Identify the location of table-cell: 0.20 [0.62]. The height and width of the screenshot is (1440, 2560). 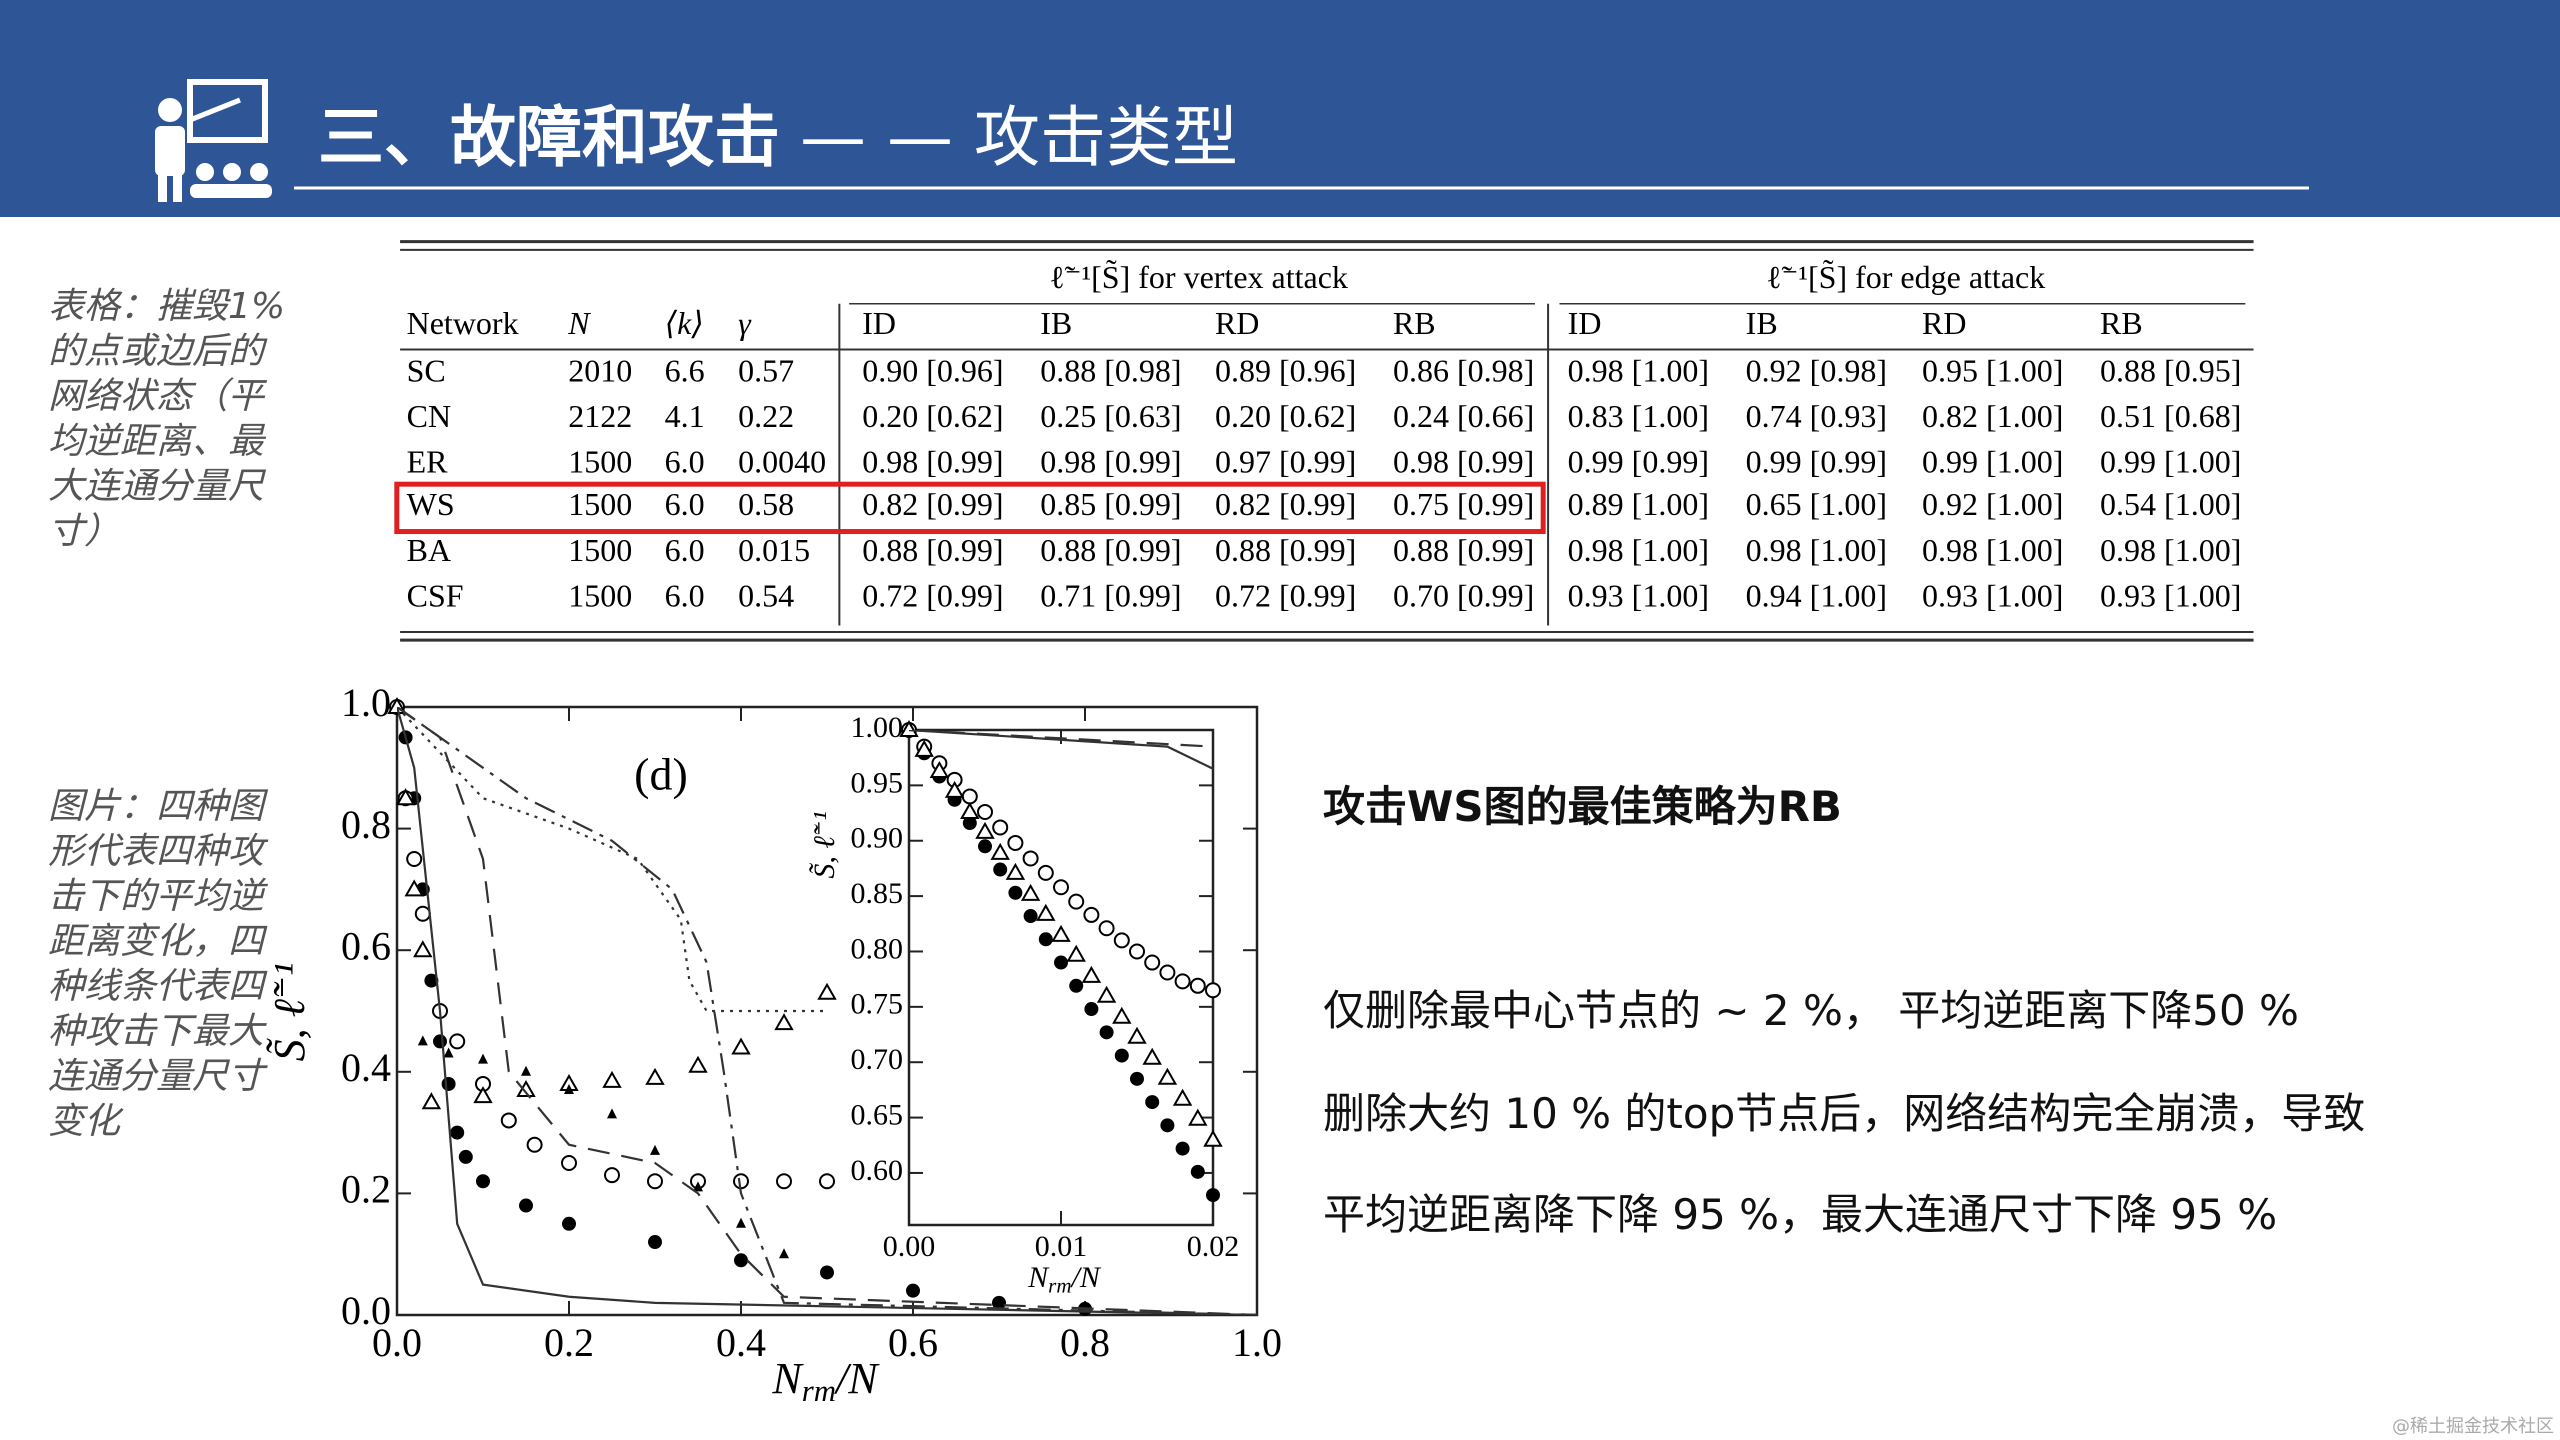
(932, 416).